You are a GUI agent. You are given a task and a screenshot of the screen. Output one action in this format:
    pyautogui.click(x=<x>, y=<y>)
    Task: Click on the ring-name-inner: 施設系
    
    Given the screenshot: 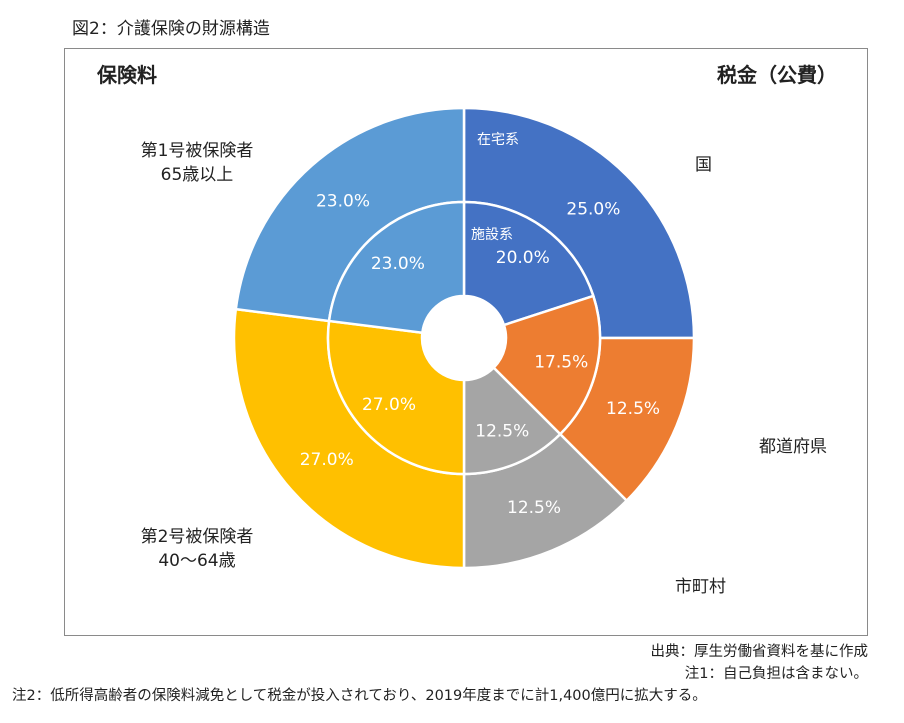 What is the action you would take?
    pyautogui.click(x=492, y=235)
    